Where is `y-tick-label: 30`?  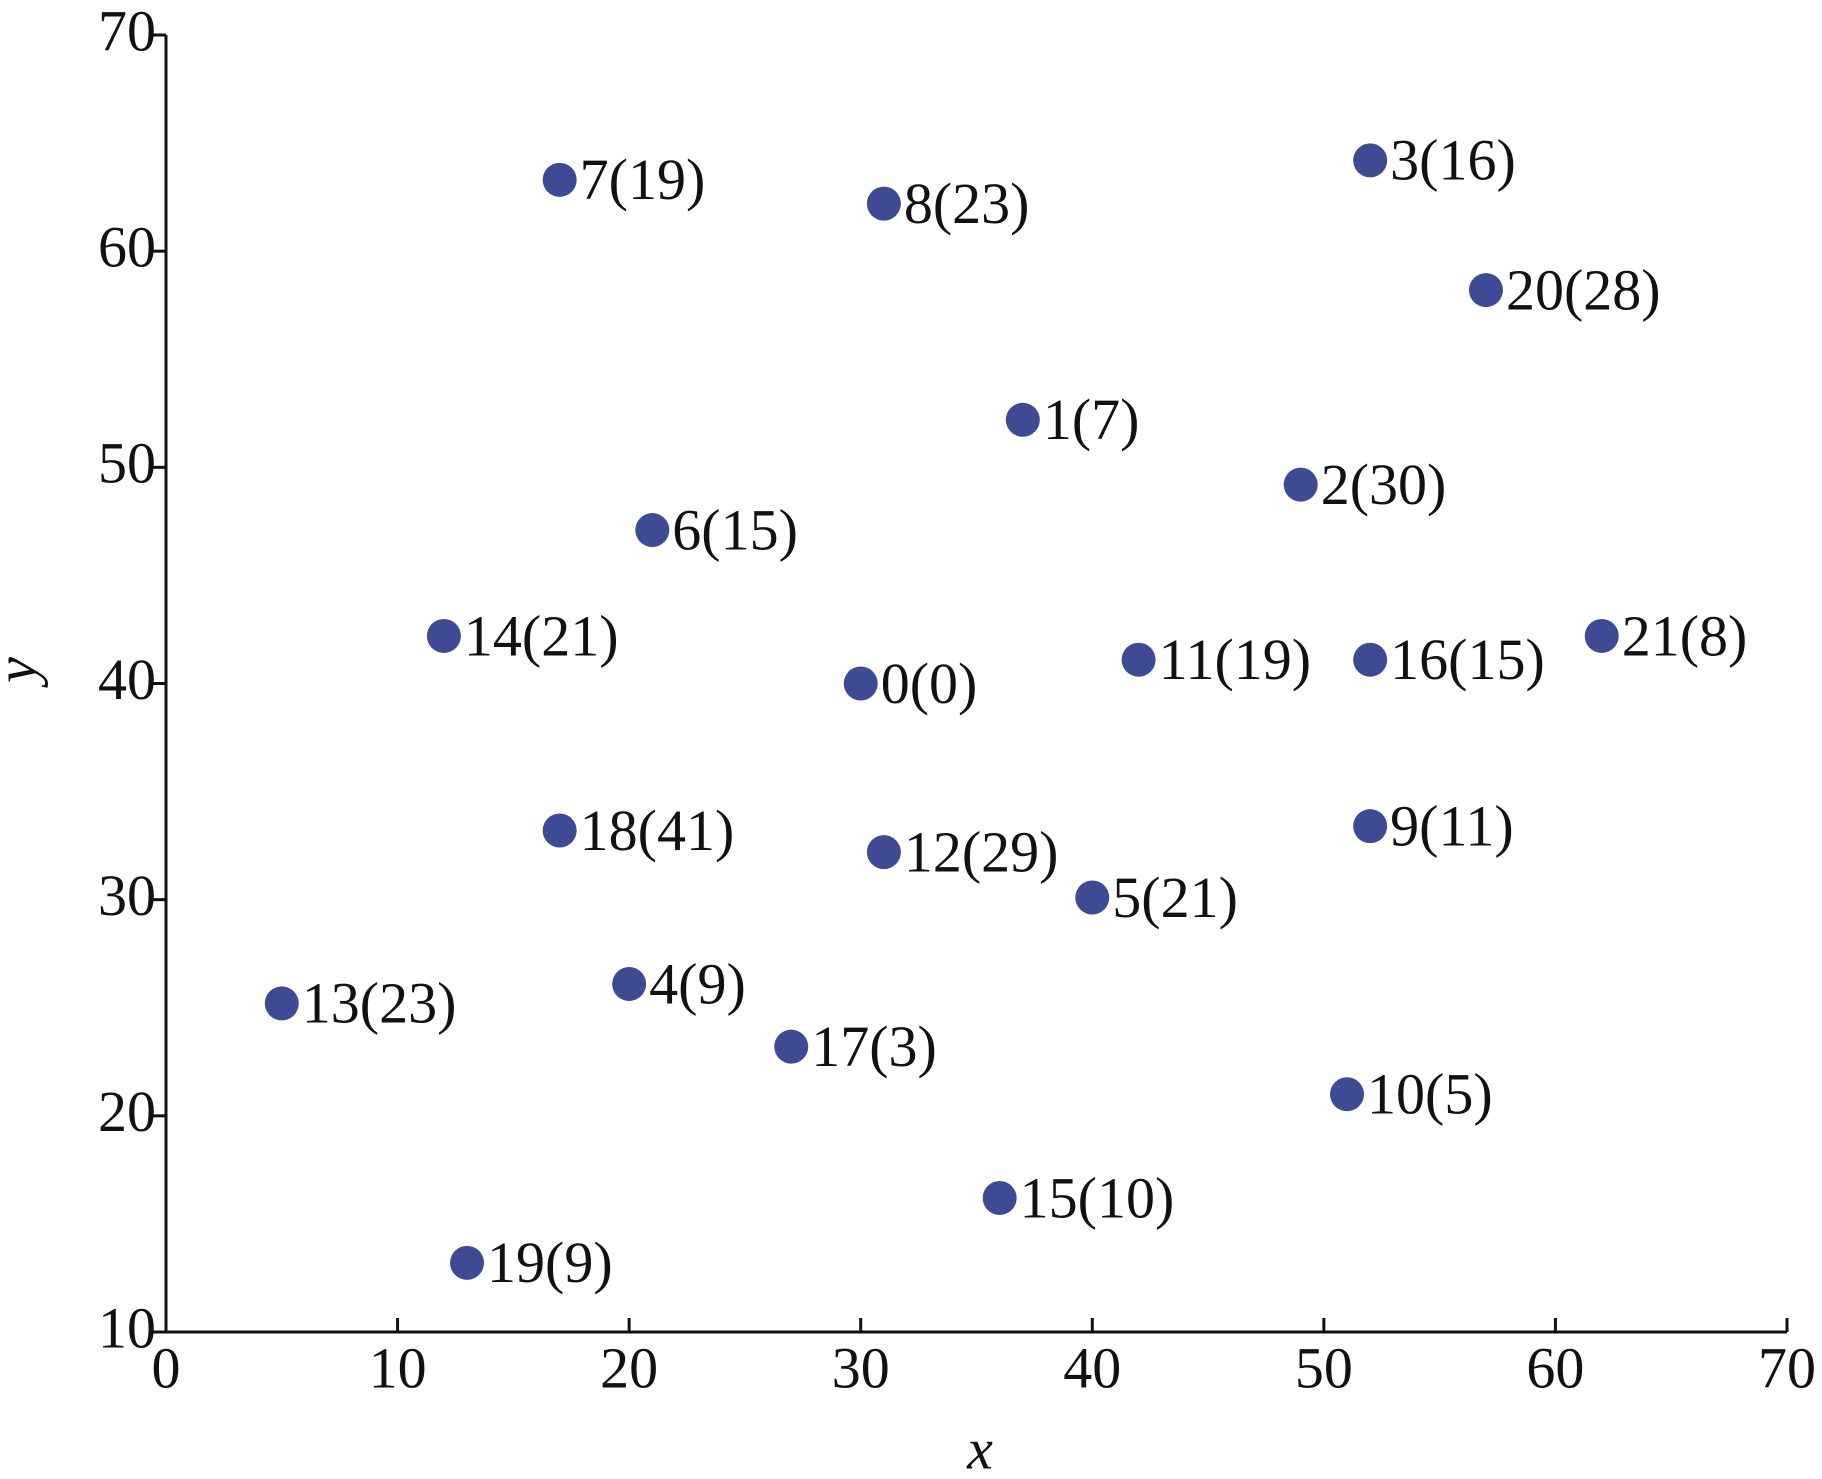 y-tick-label: 30 is located at coordinates (127, 895).